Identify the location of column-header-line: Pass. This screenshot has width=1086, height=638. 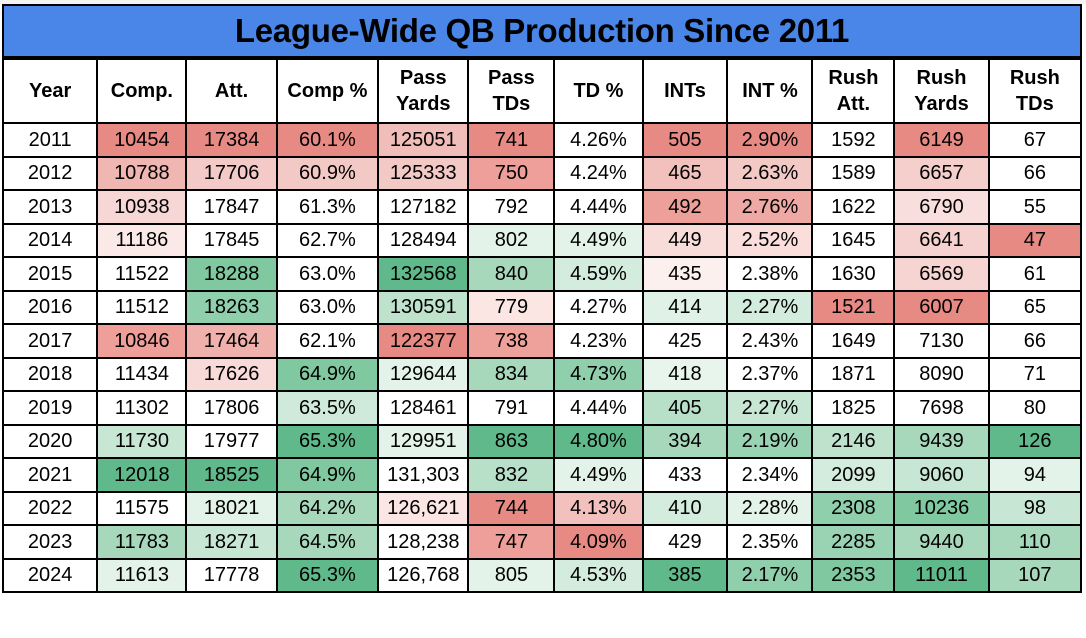
(423, 78).